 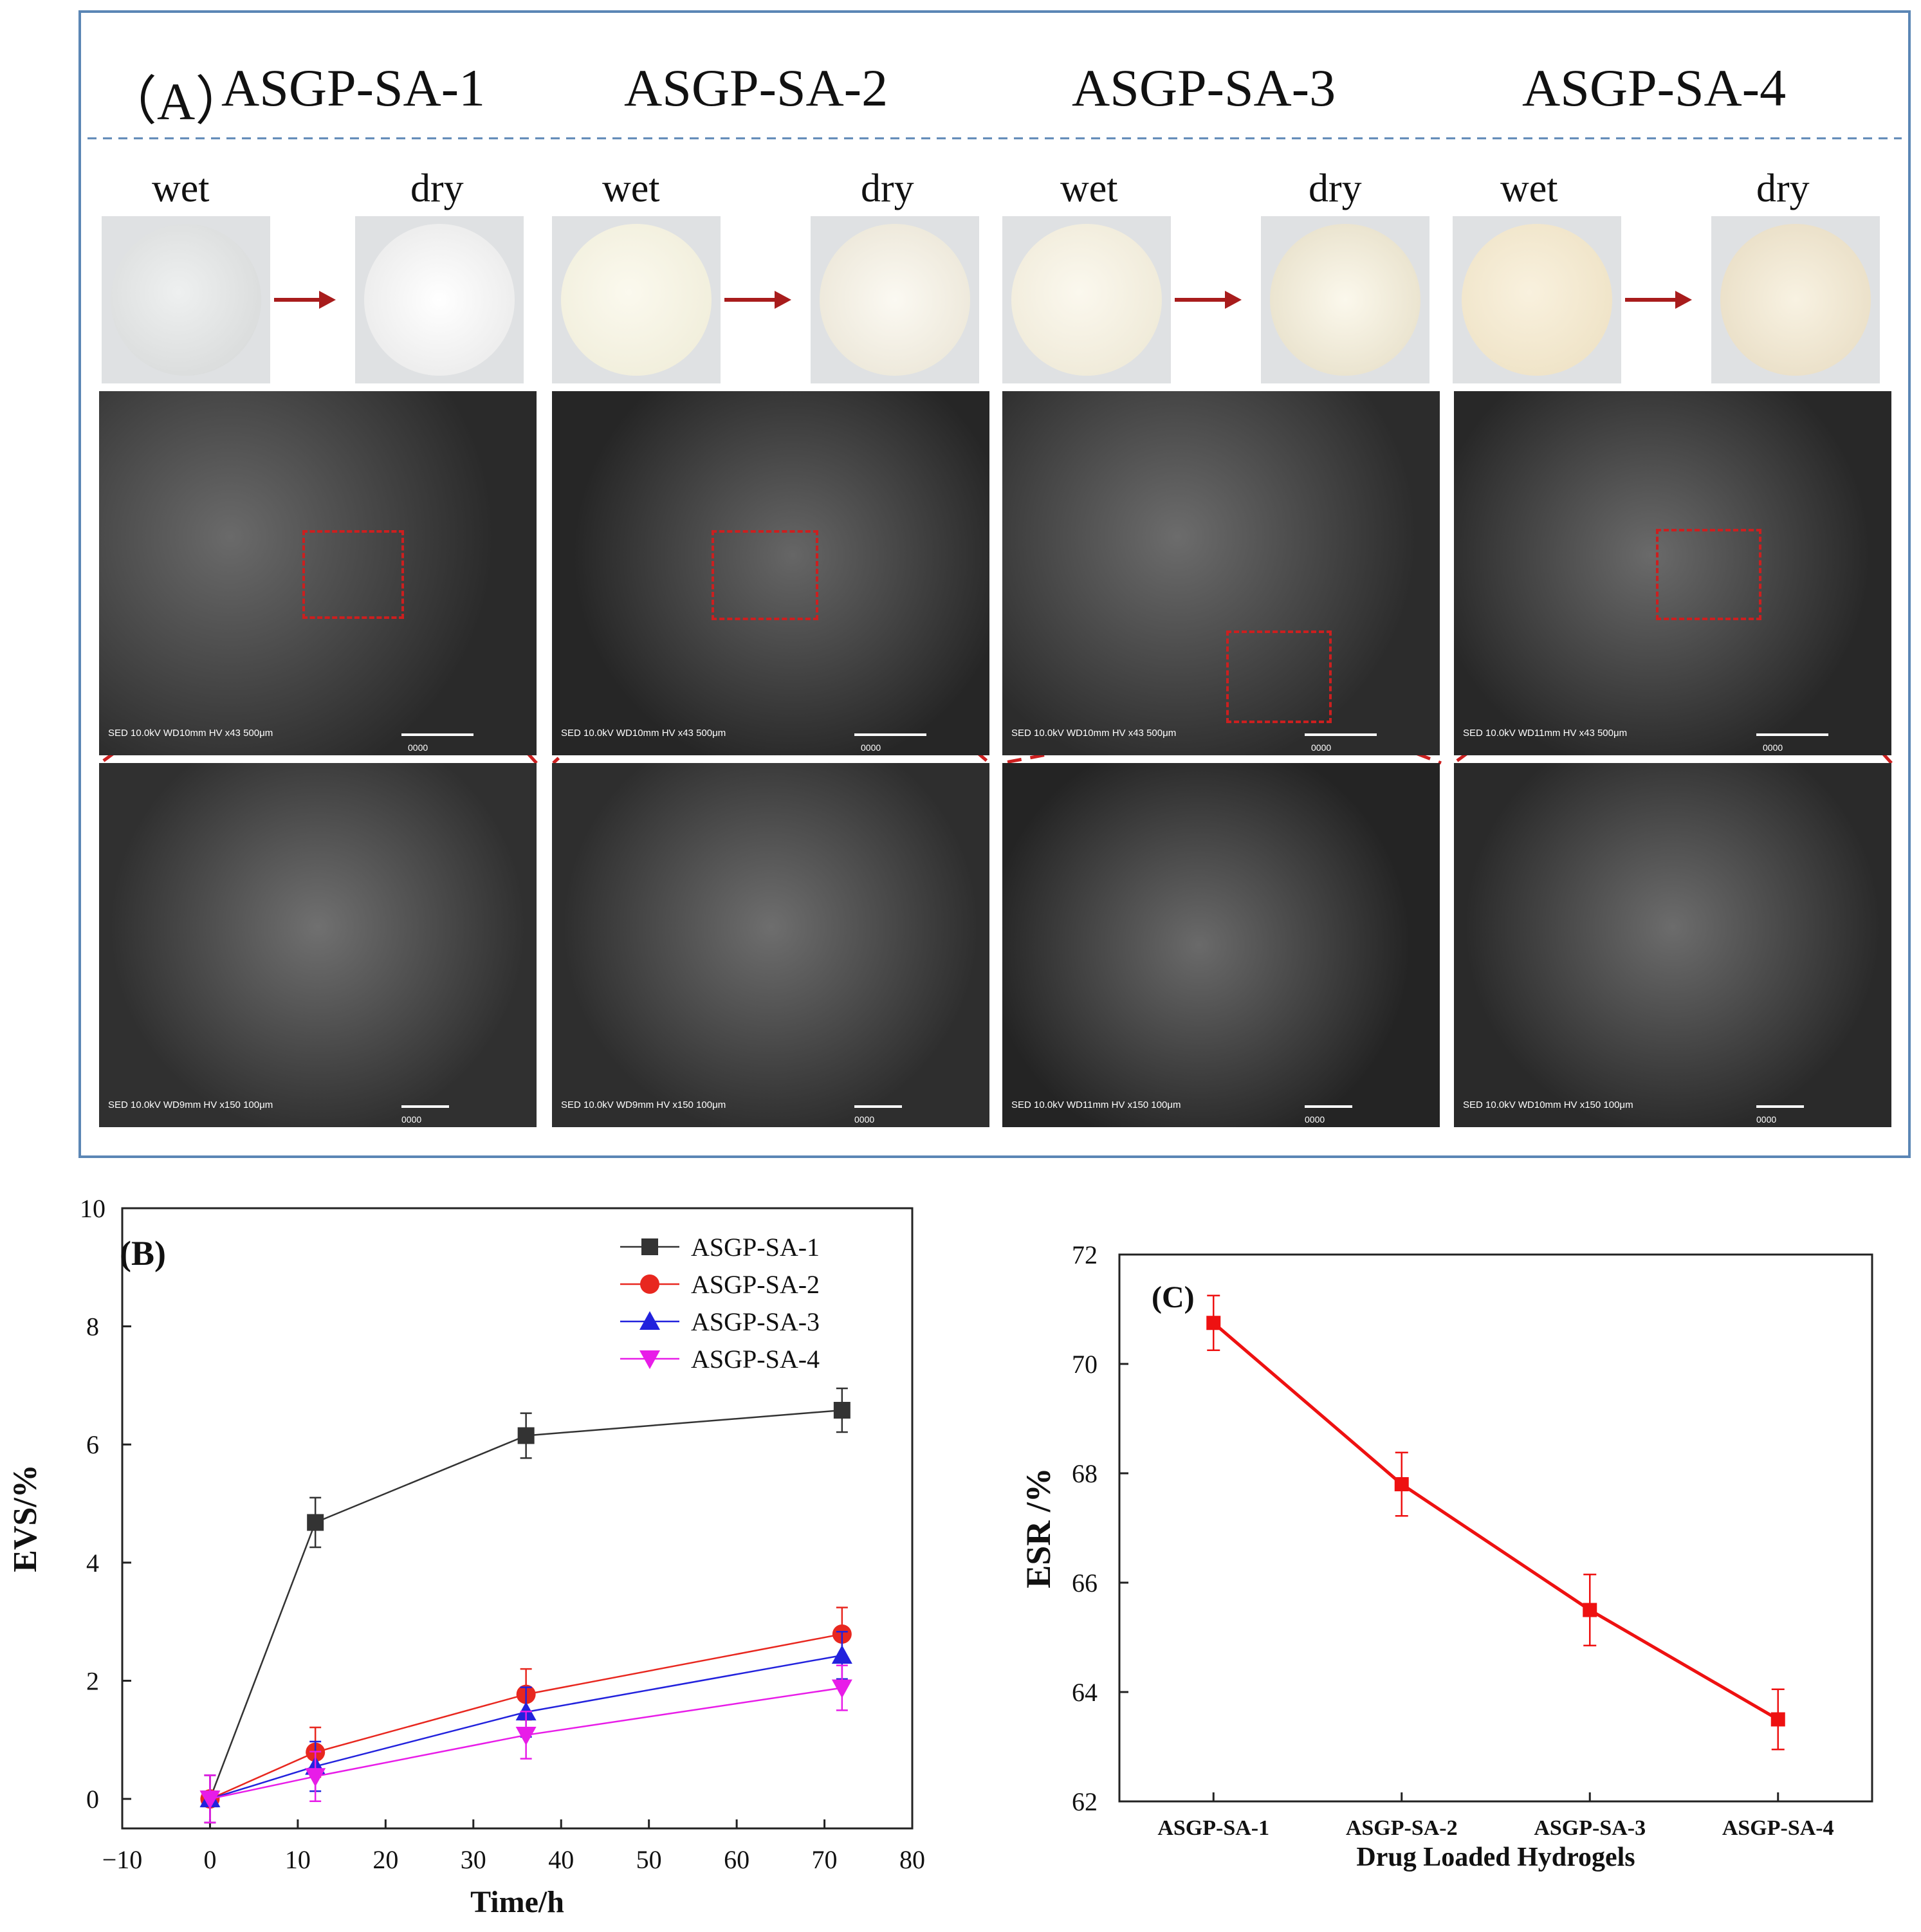 I want to click on x-tick-label: 20, so click(x=385, y=1859).